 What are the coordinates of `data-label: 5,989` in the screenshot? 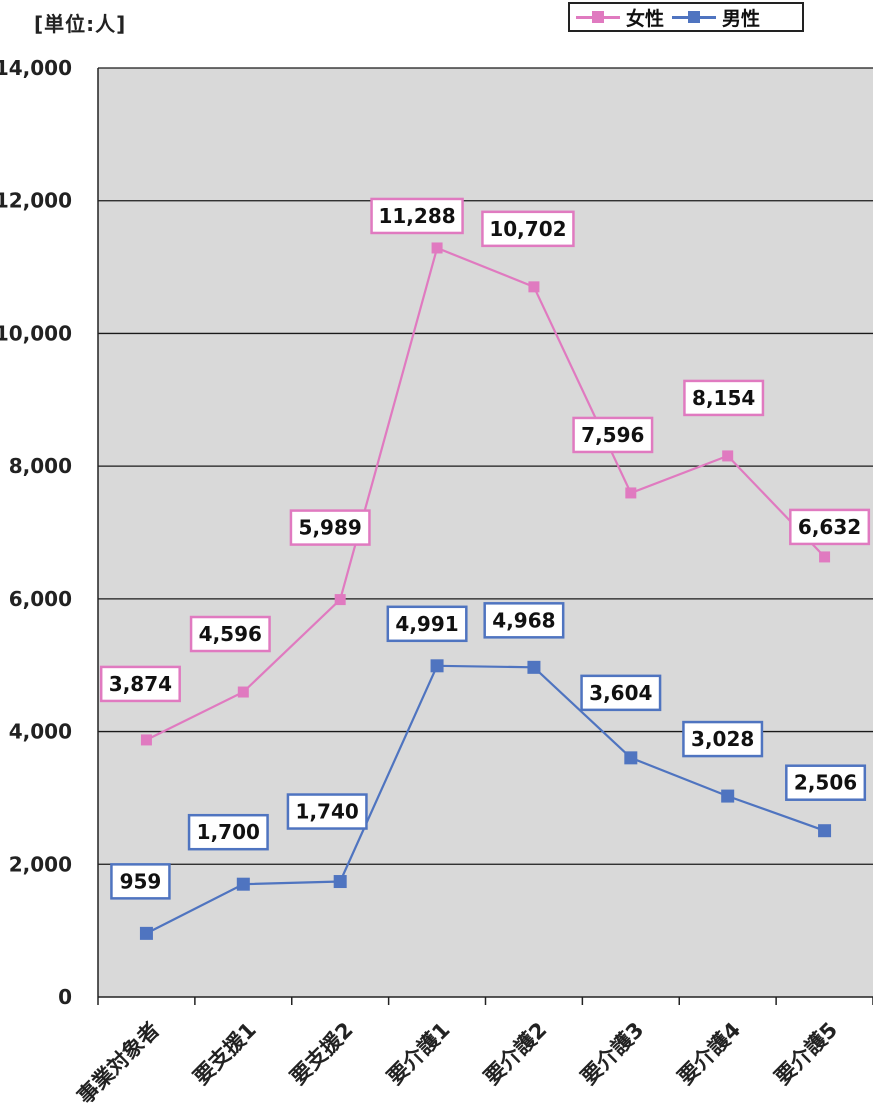 It's located at (330, 528).